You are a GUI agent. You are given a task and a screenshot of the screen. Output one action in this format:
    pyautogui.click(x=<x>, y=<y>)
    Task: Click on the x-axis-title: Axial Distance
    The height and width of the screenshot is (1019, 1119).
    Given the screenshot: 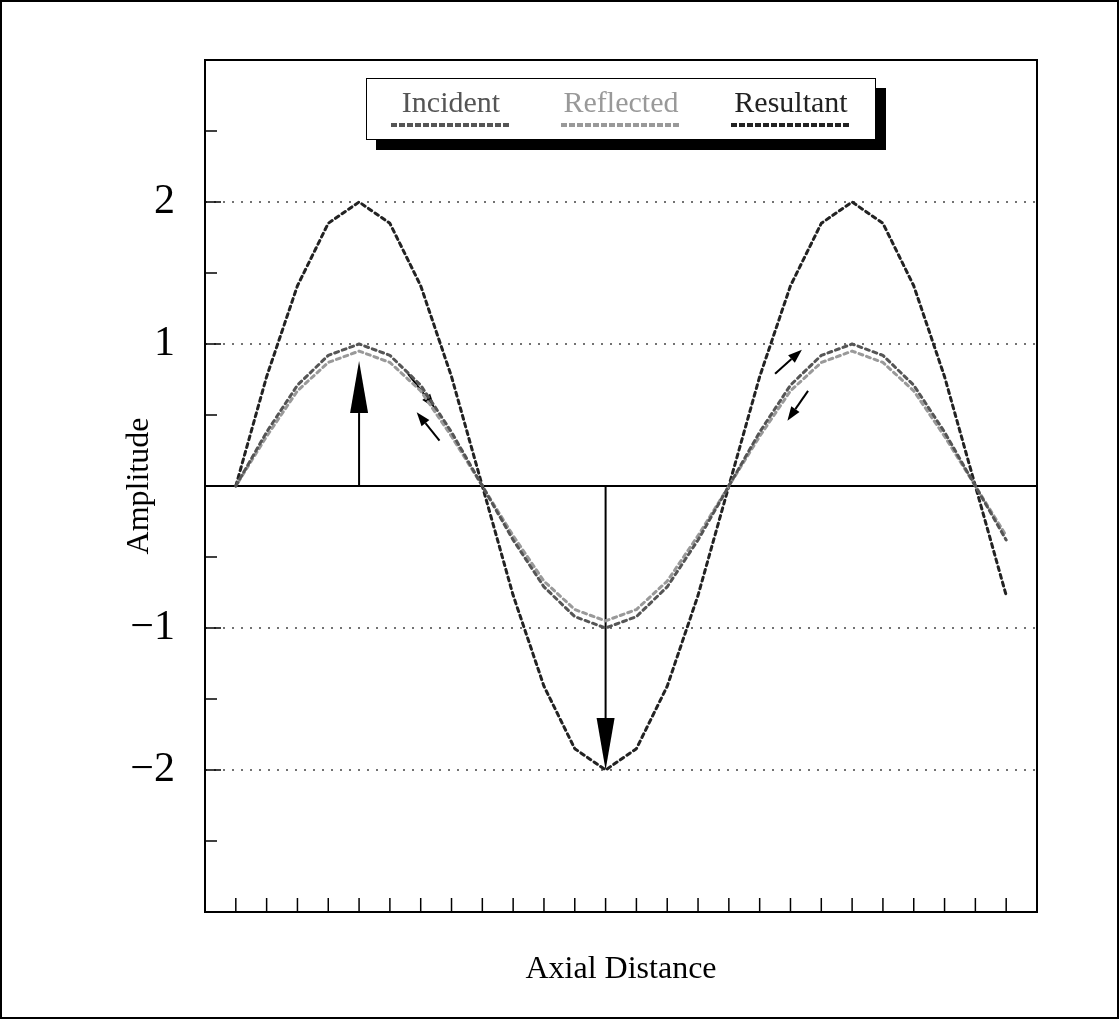 What is the action you would take?
    pyautogui.click(x=621, y=967)
    